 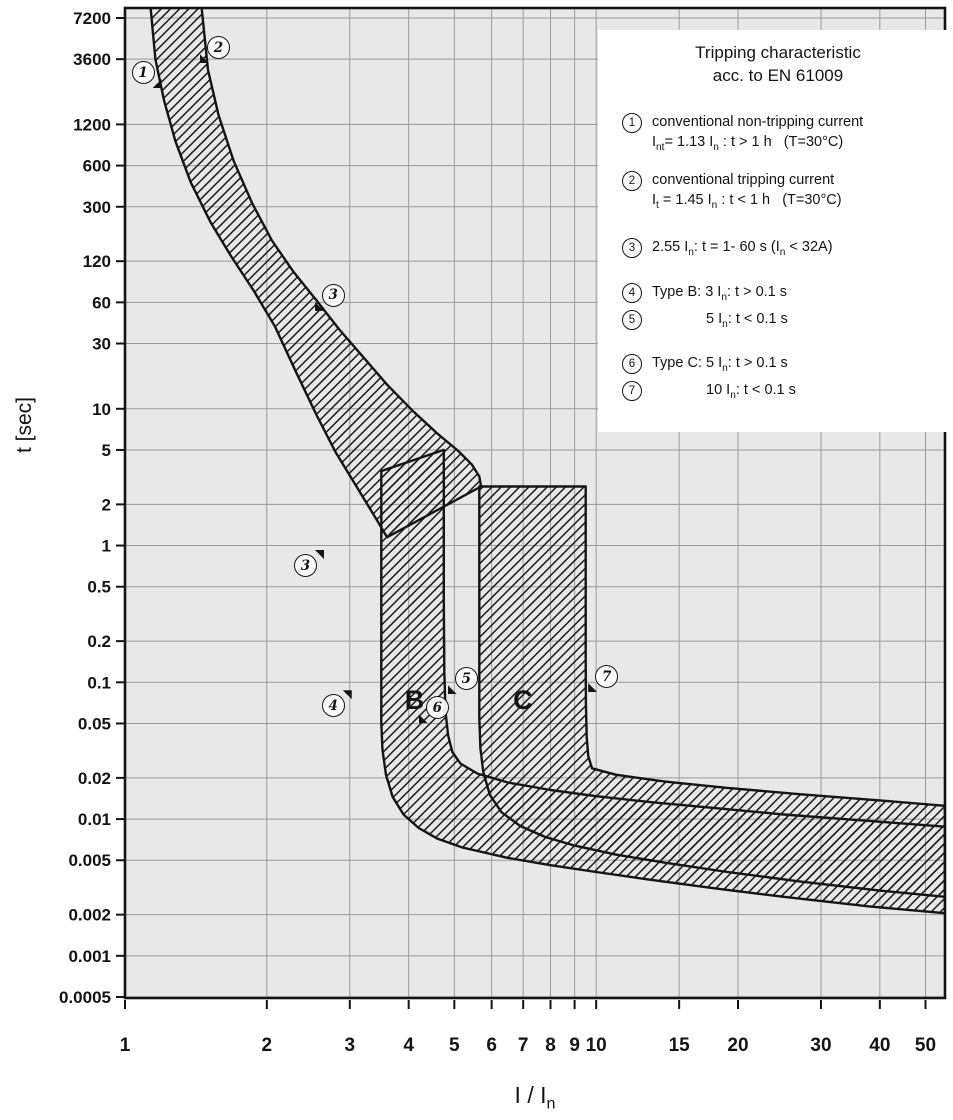 What do you see at coordinates (596, 1045) in the screenshot?
I see `x-tick-label: 10` at bounding box center [596, 1045].